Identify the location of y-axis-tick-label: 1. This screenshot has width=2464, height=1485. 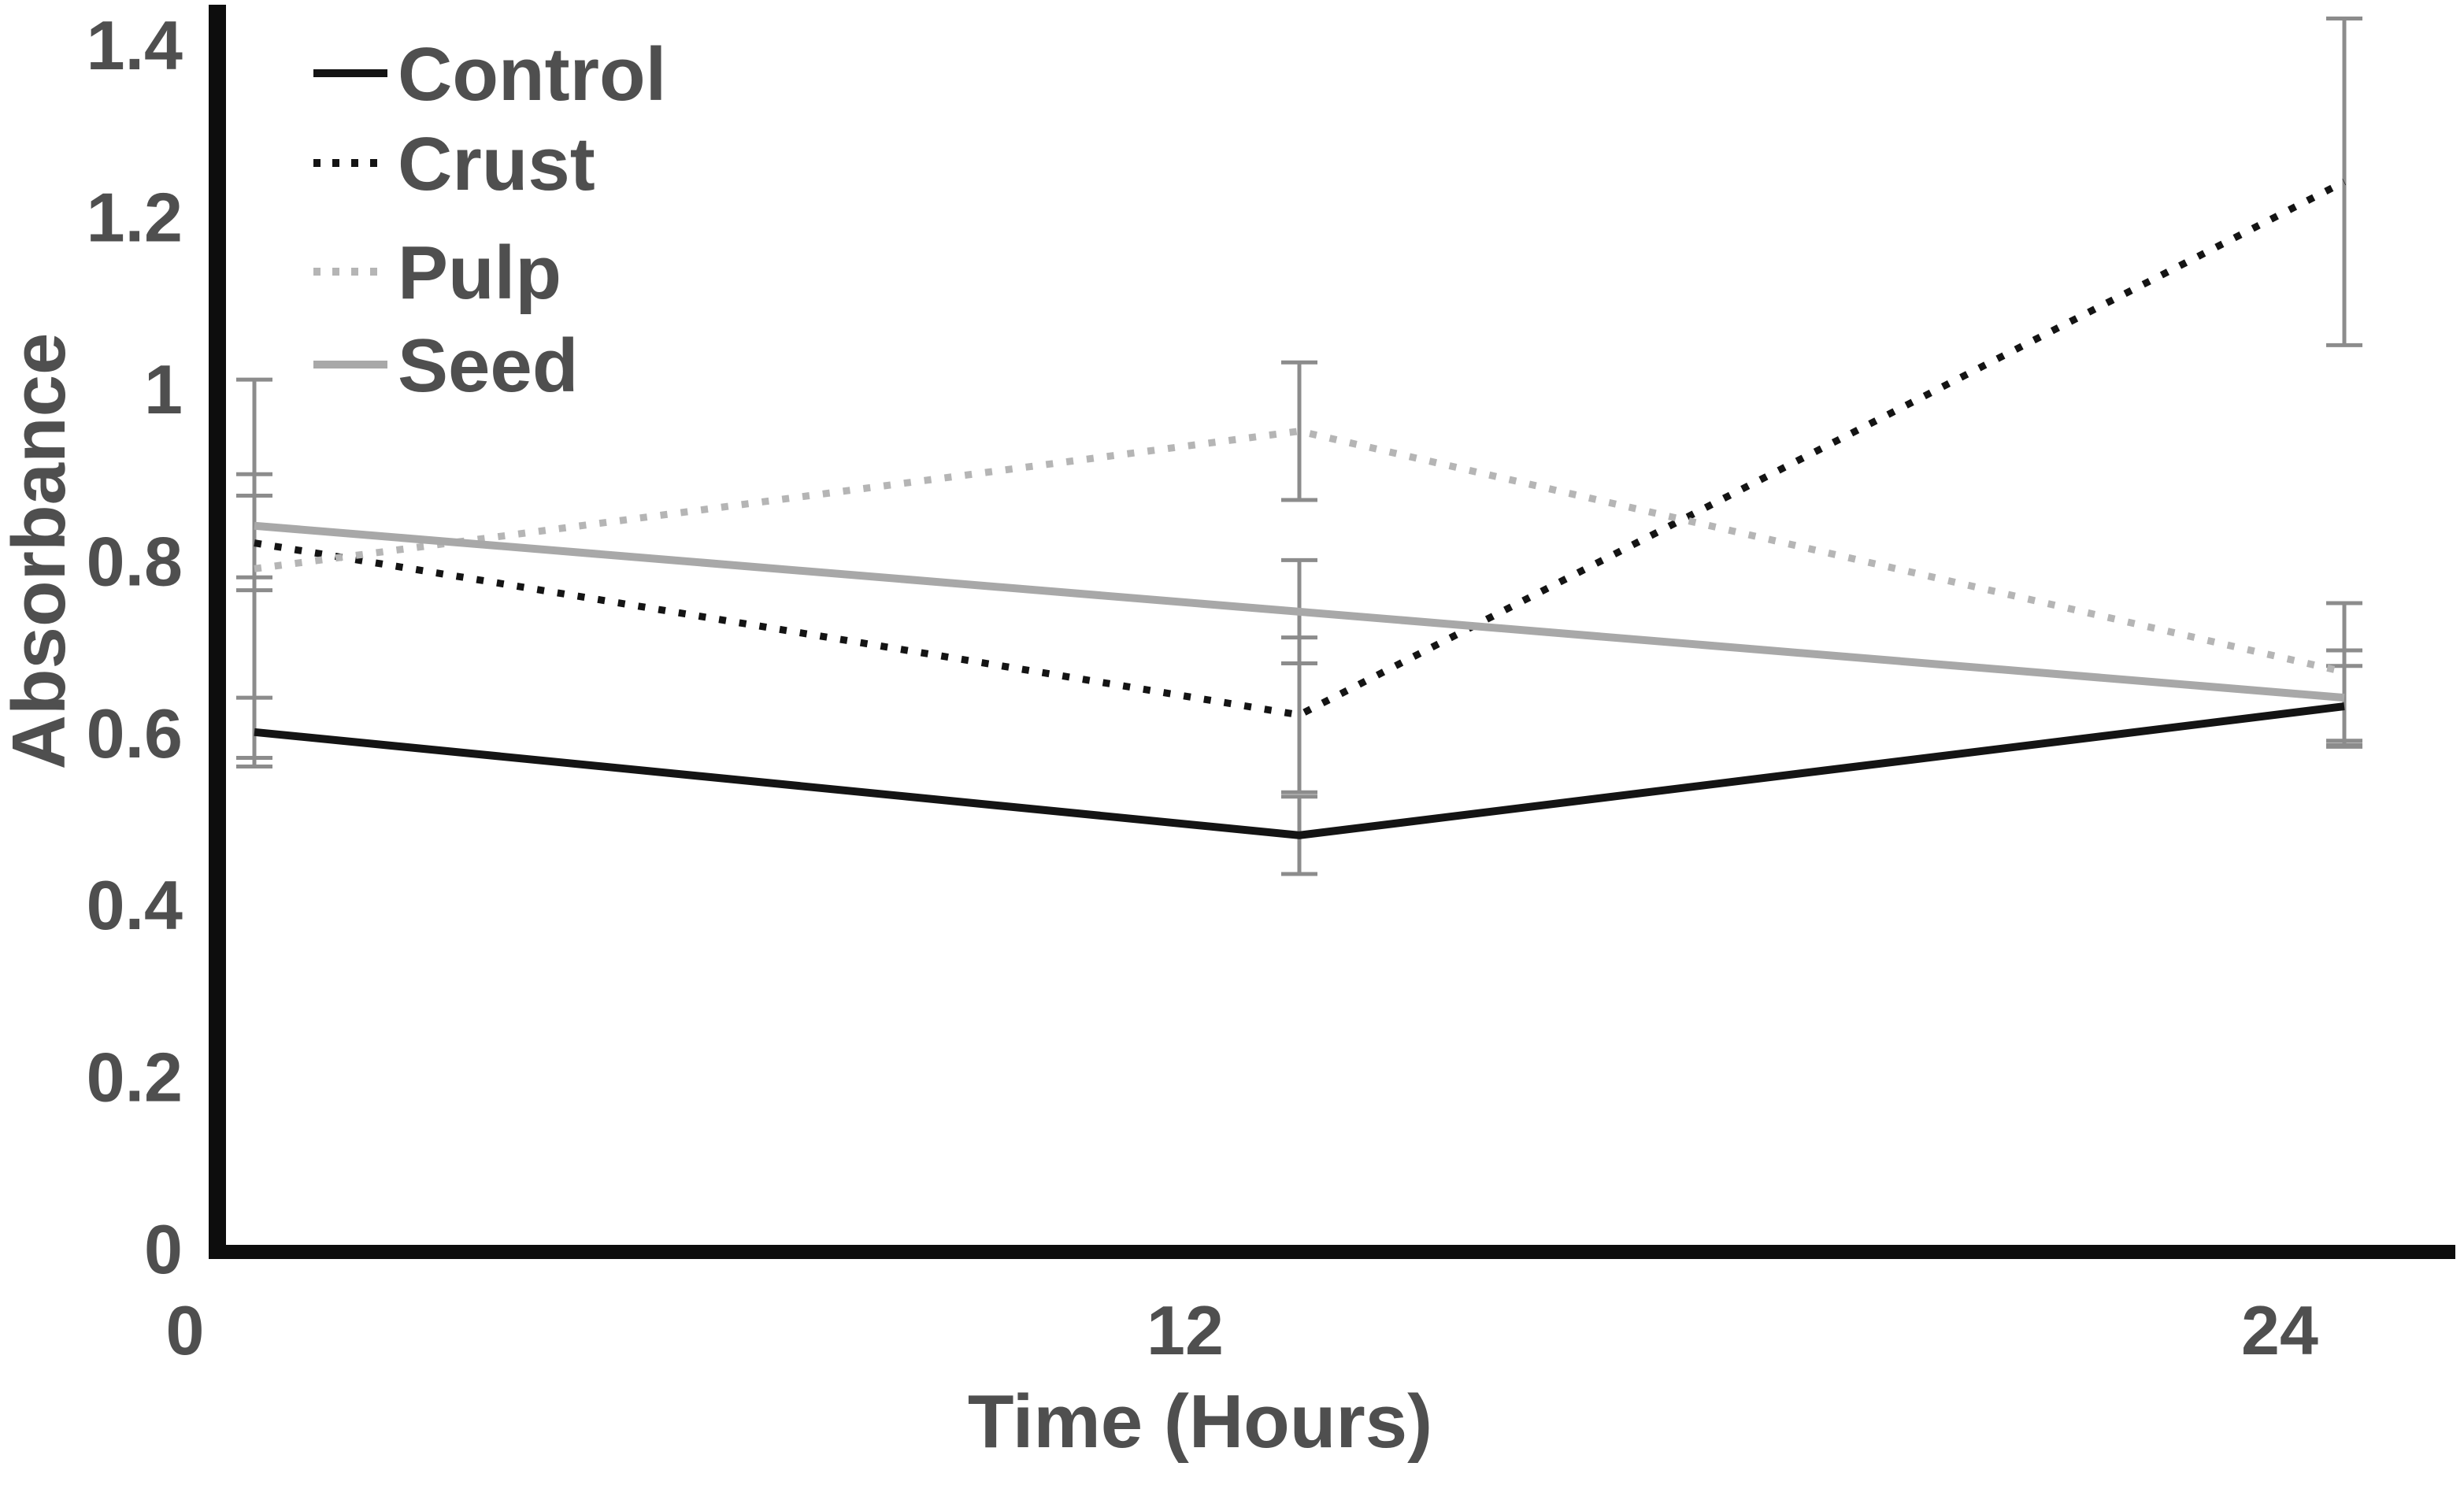
(163, 389).